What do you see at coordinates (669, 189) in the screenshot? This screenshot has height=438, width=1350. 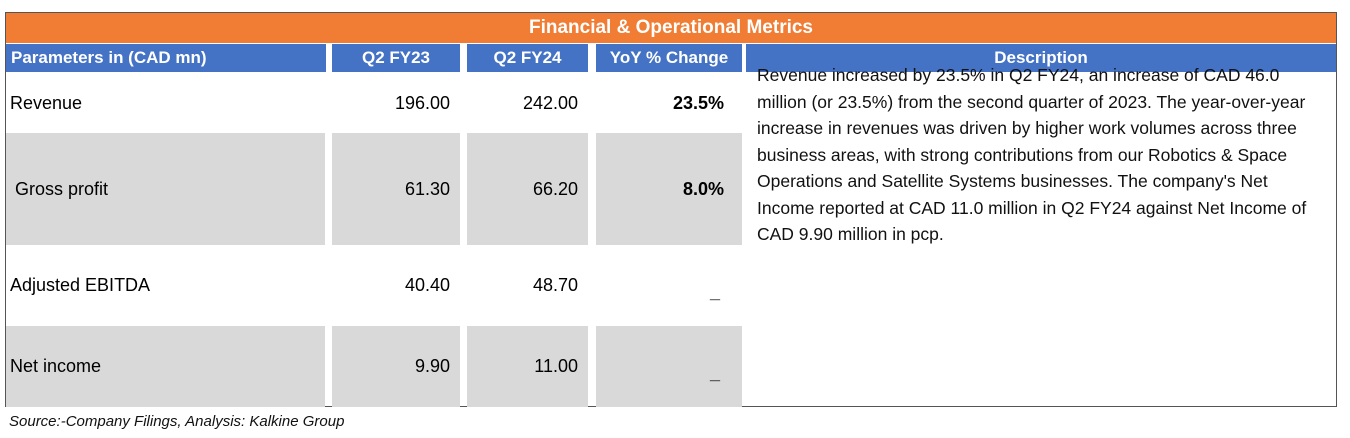 I see `row-gross-profit-yoy: 8.0%` at bounding box center [669, 189].